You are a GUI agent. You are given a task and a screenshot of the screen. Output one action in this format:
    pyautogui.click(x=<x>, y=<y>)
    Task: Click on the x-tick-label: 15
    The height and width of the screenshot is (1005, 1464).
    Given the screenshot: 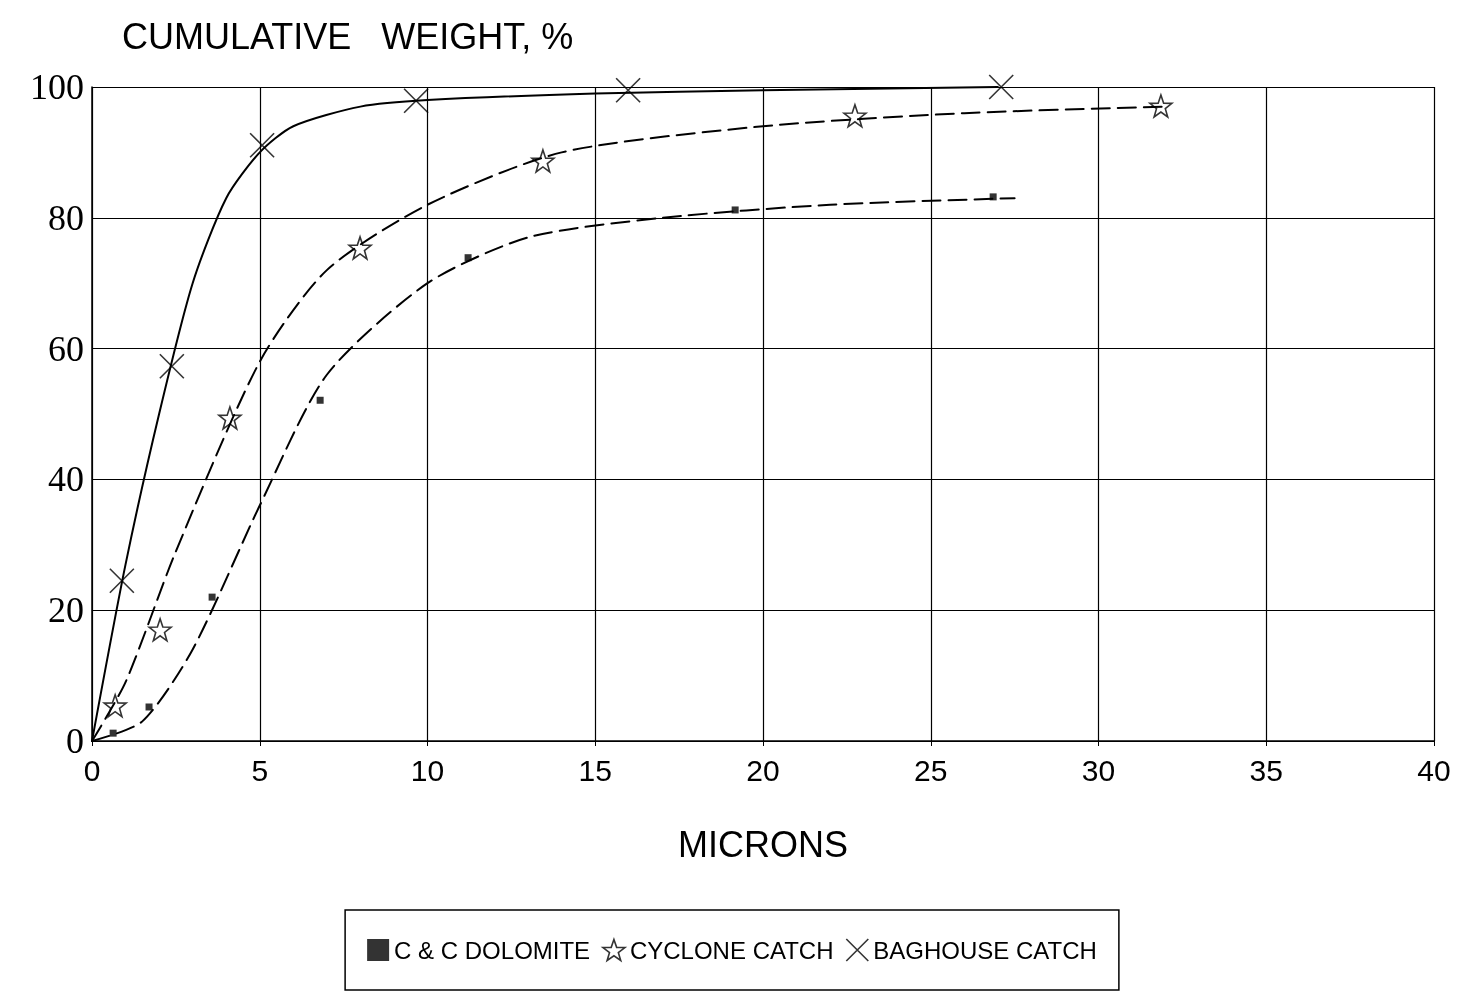 What is the action you would take?
    pyautogui.click(x=595, y=770)
    